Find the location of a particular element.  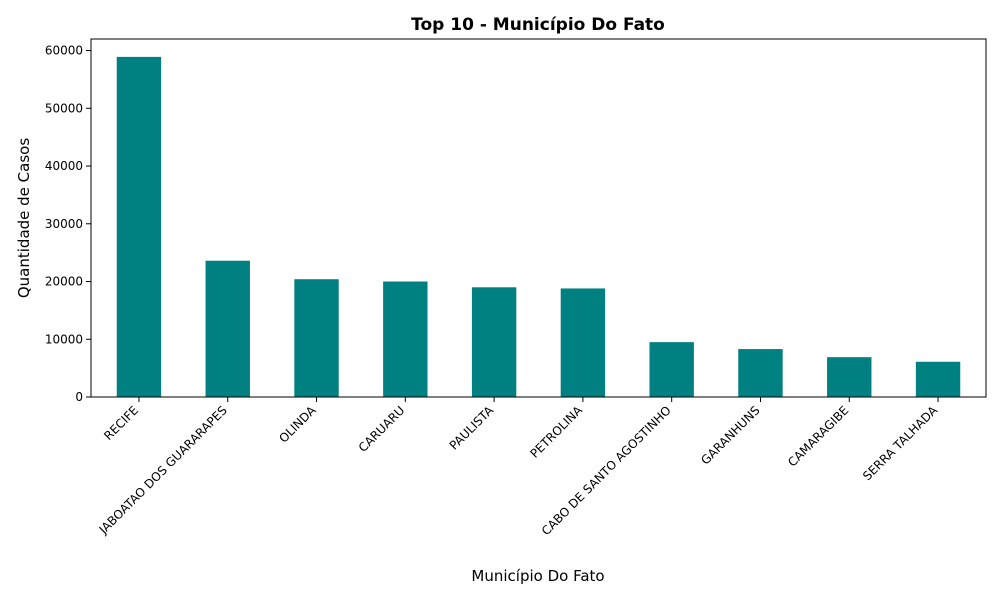

y-tick-label: 0 is located at coordinates (79, 397).